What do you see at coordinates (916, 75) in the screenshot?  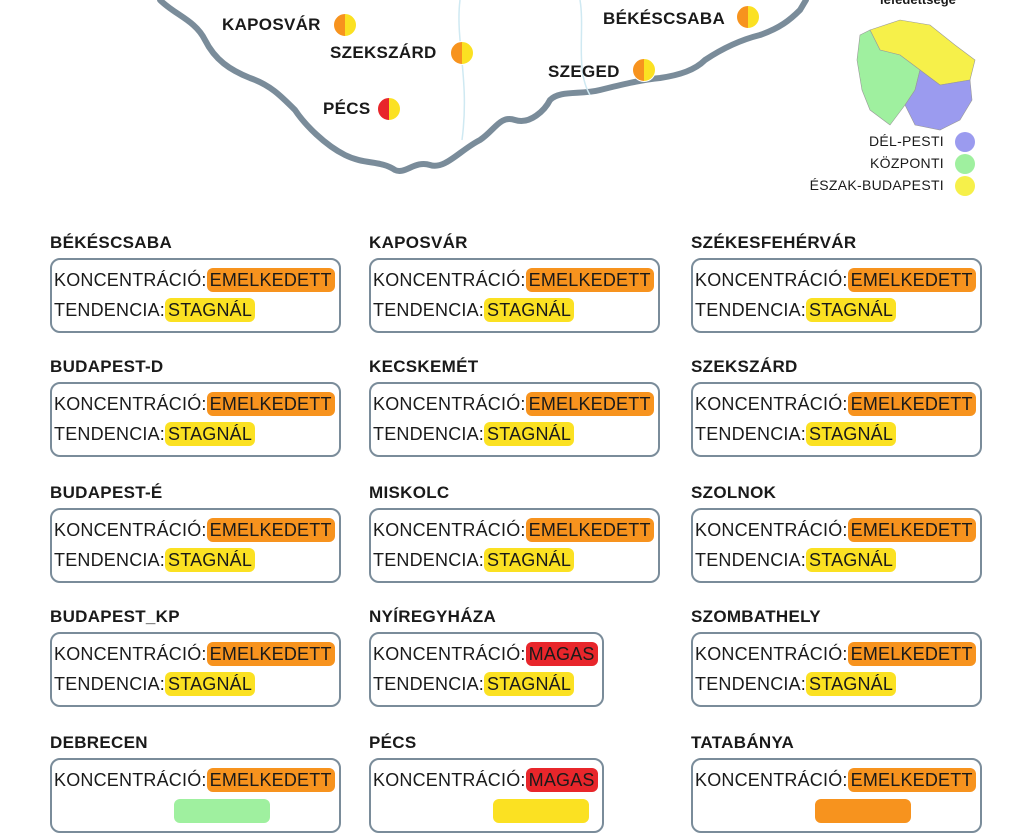 I see `budapest-map` at bounding box center [916, 75].